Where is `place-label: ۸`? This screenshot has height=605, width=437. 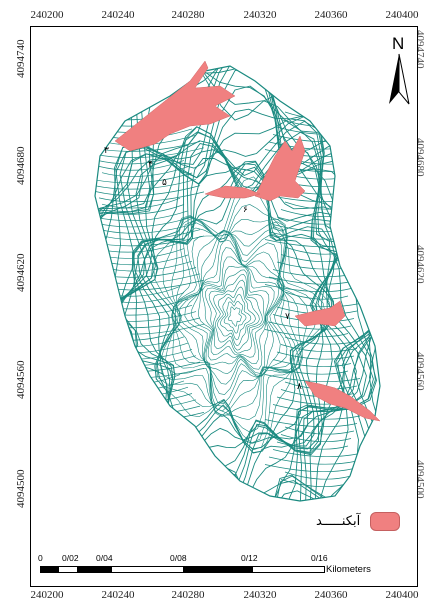
place-label: ۸ is located at coordinates (299, 387).